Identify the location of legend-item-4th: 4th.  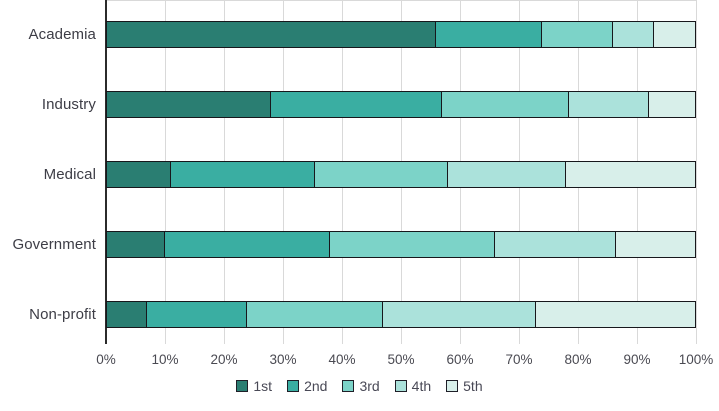
(413, 386).